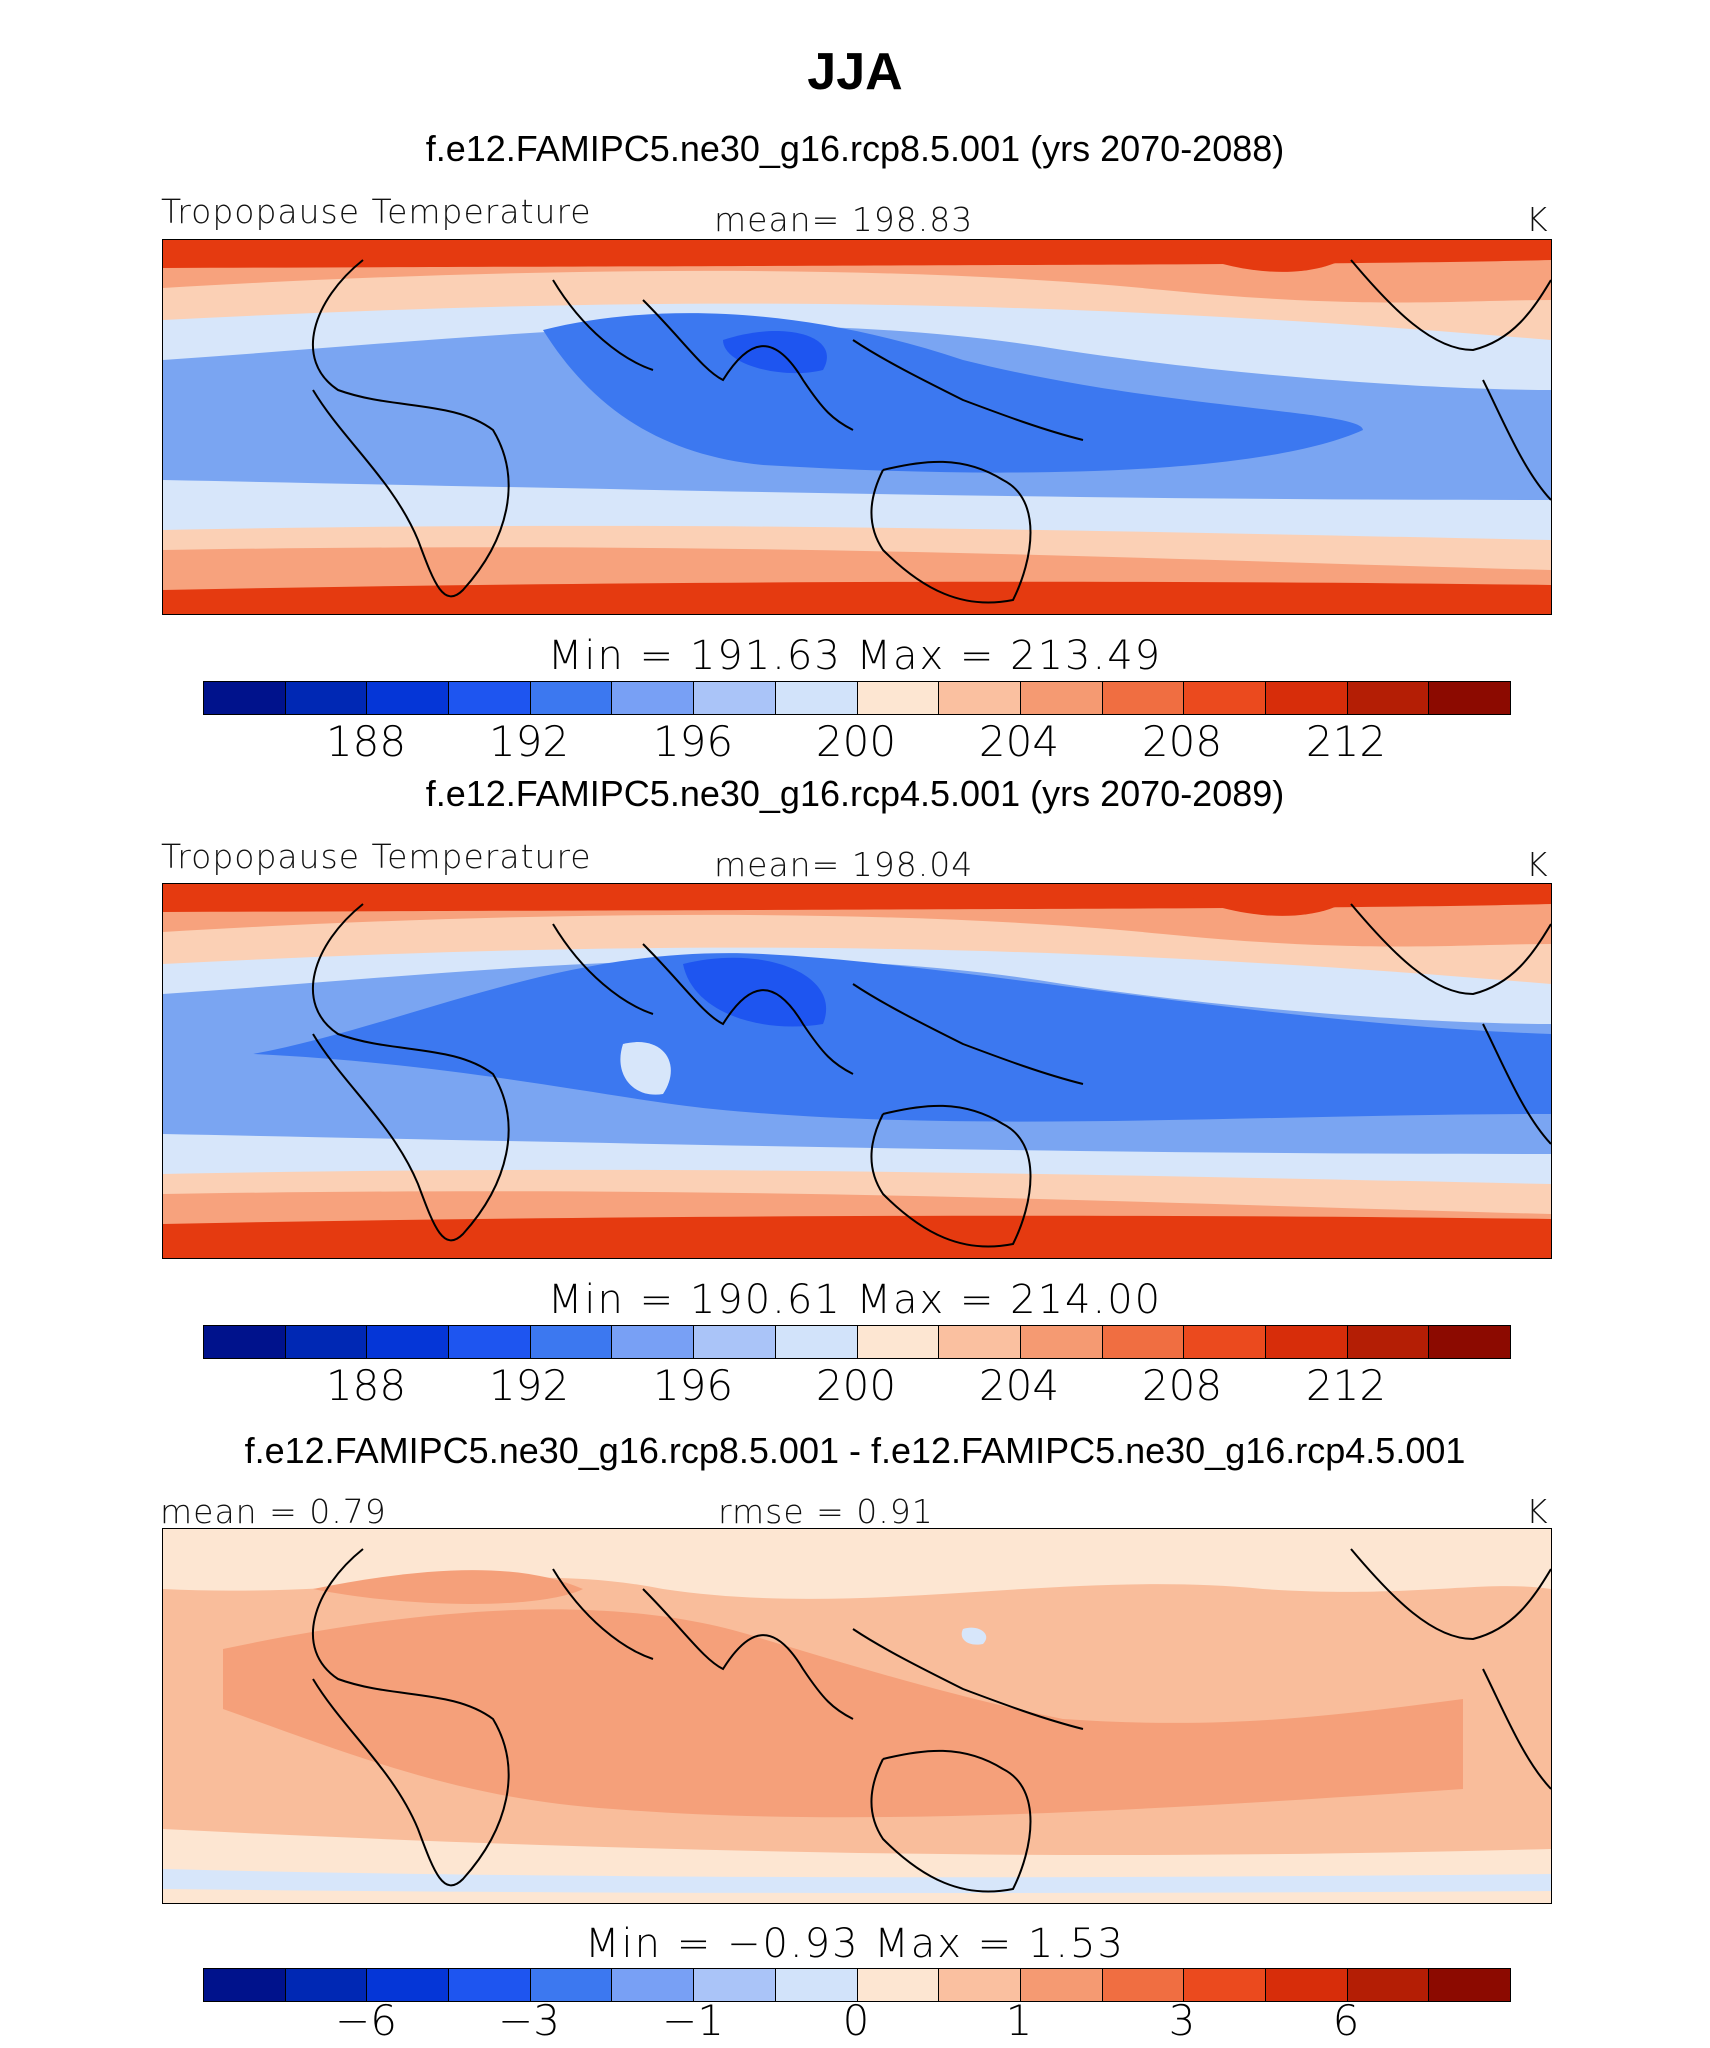  What do you see at coordinates (693, 2020) in the screenshot?
I see `tick-label: −1` at bounding box center [693, 2020].